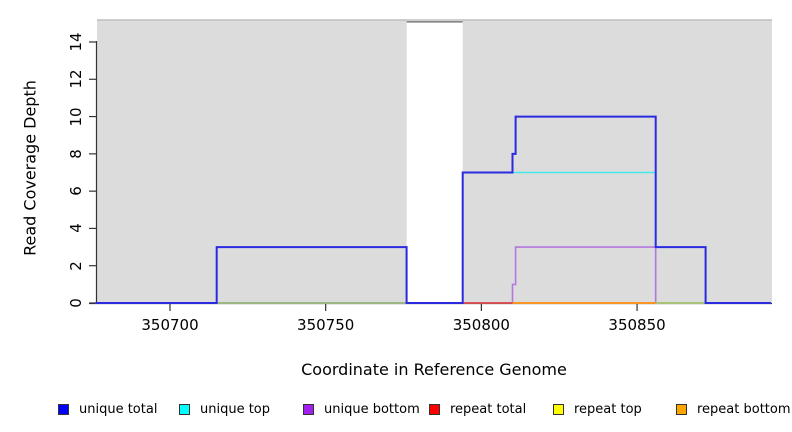 Image resolution: width=792 pixels, height=432 pixels. I want to click on y-tick-label: 10, so click(76, 117).